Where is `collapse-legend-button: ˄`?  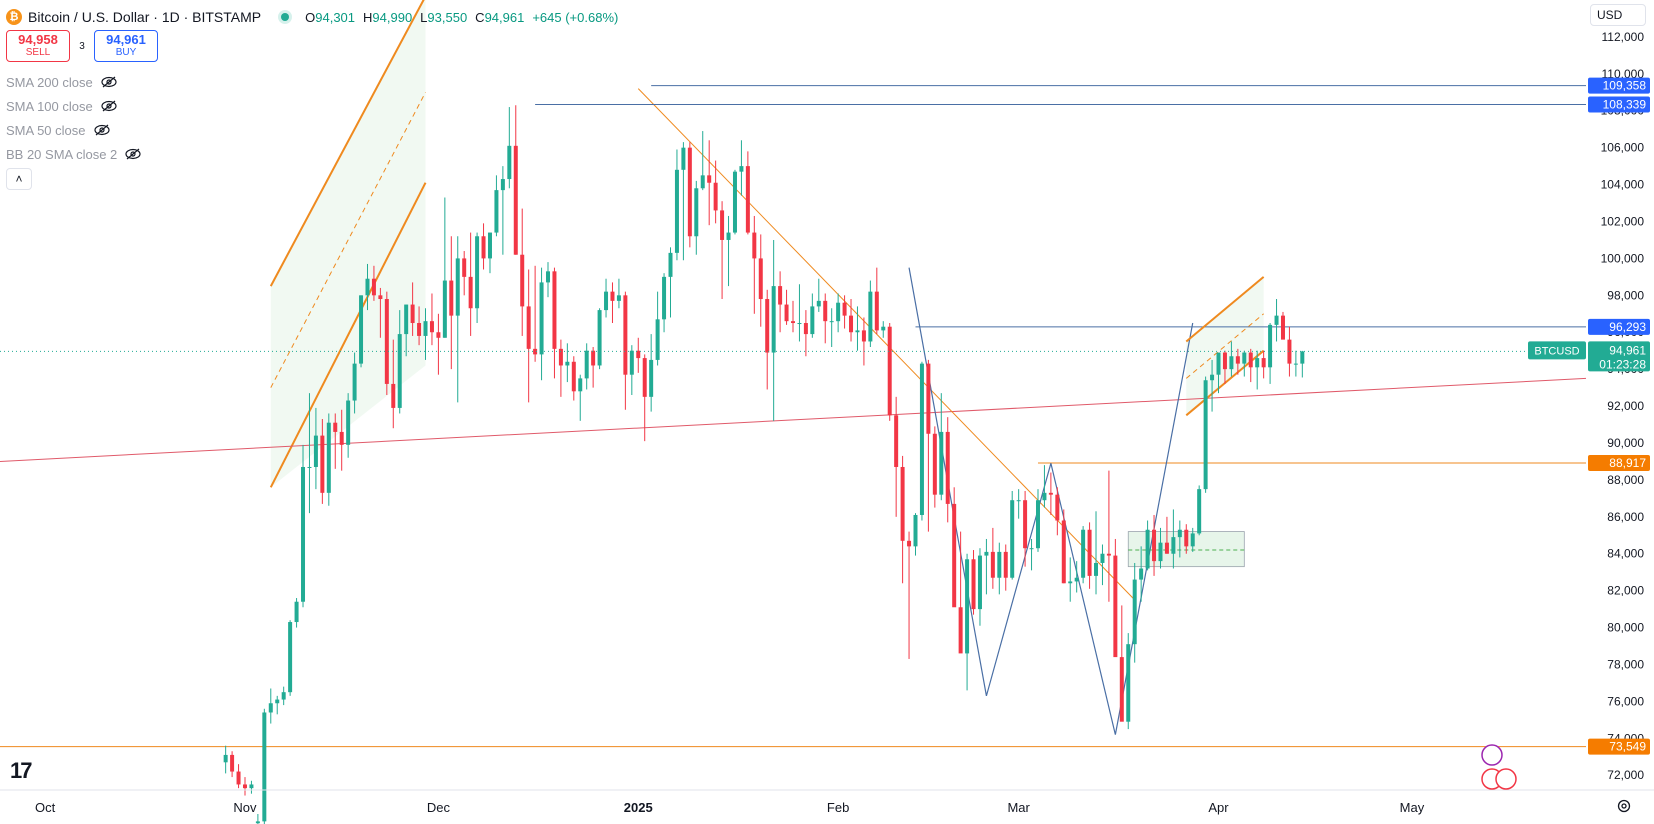
collapse-legend-button: ˄ is located at coordinates (19, 179).